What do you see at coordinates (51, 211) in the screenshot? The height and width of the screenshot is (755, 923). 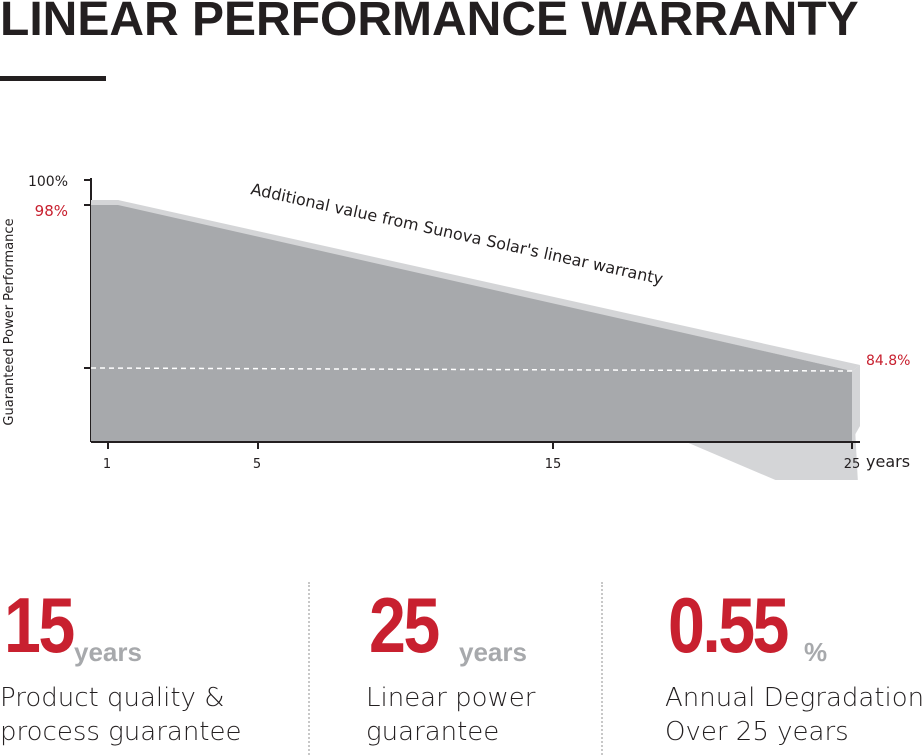 I see `y-tick-label-98: 98%` at bounding box center [51, 211].